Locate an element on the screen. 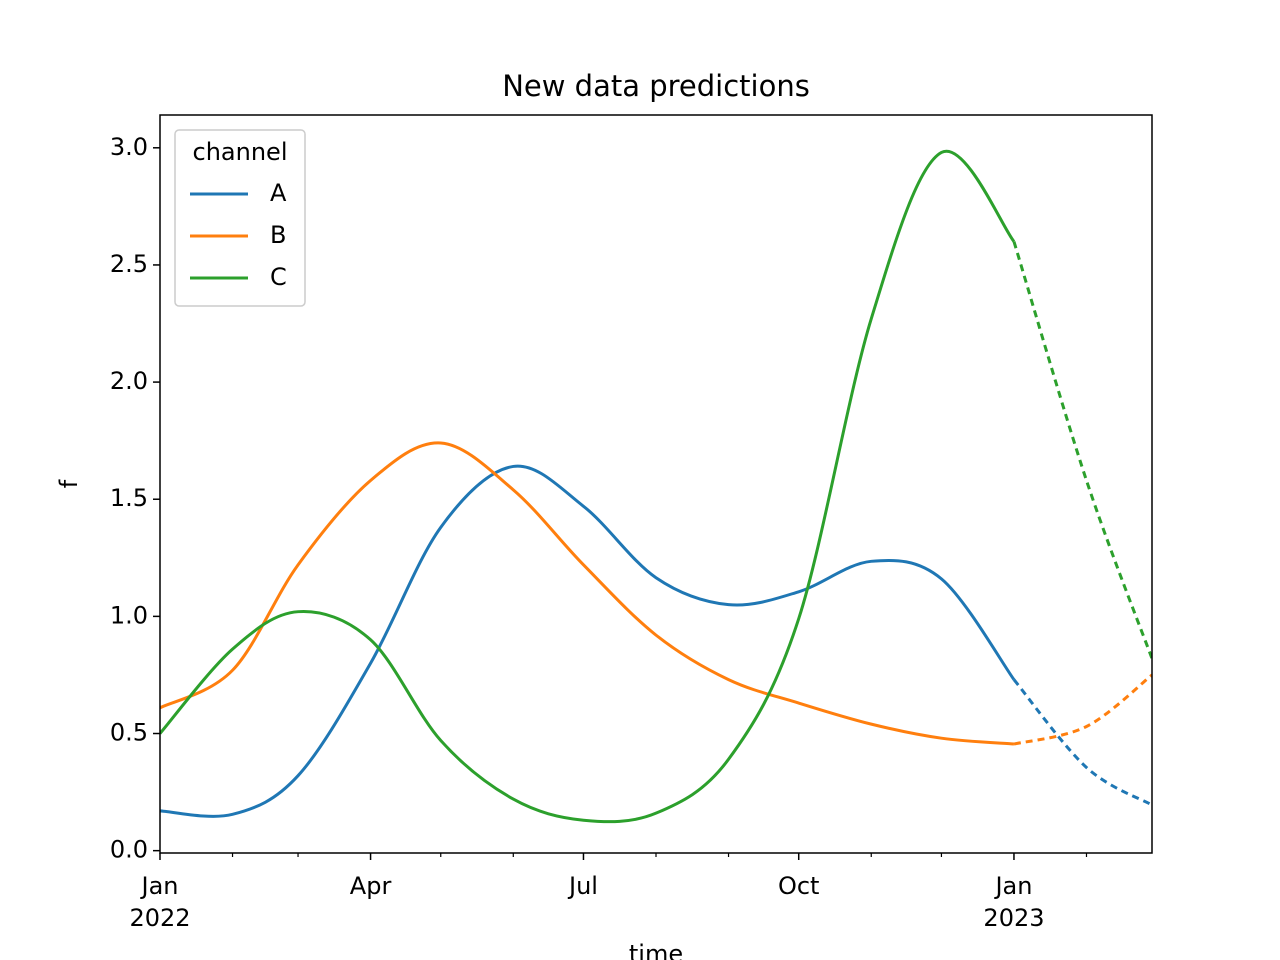  y-tick-label: 3.0 is located at coordinates (129, 147).